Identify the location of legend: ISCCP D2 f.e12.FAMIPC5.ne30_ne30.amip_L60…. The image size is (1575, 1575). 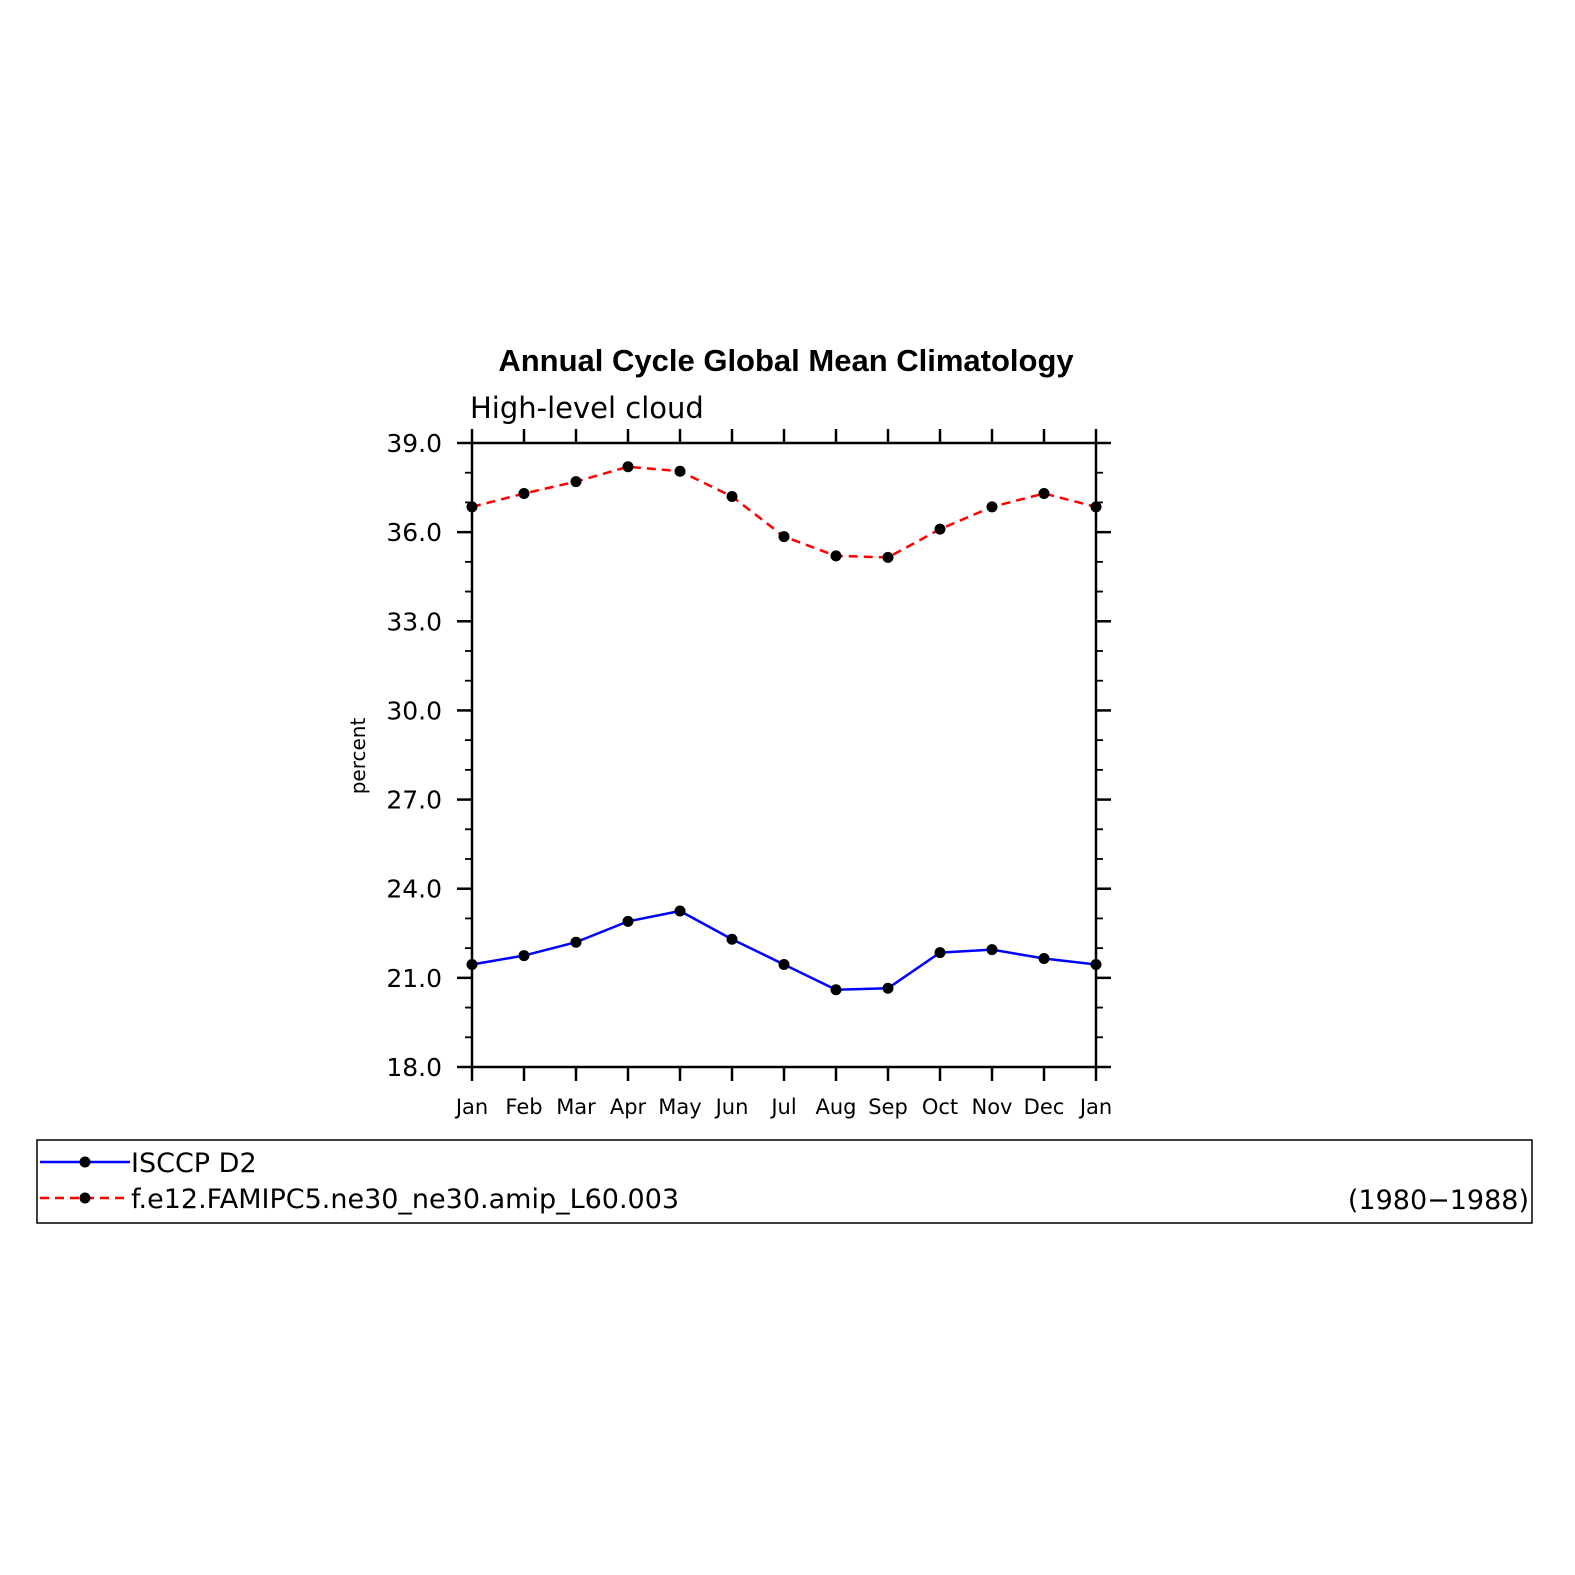
(784, 1181).